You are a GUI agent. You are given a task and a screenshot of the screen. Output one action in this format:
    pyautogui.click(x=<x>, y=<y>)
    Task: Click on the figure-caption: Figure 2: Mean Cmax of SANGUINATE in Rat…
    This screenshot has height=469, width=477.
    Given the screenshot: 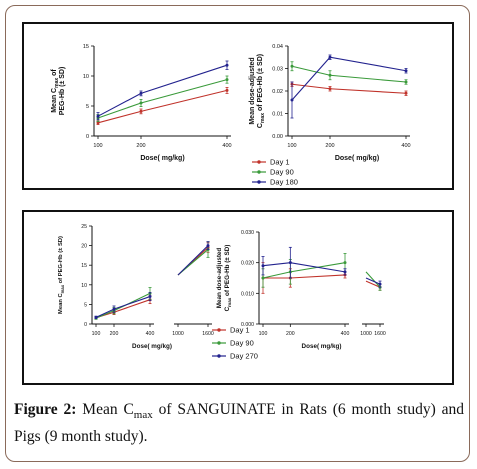 What is the action you would take?
    pyautogui.click(x=239, y=423)
    